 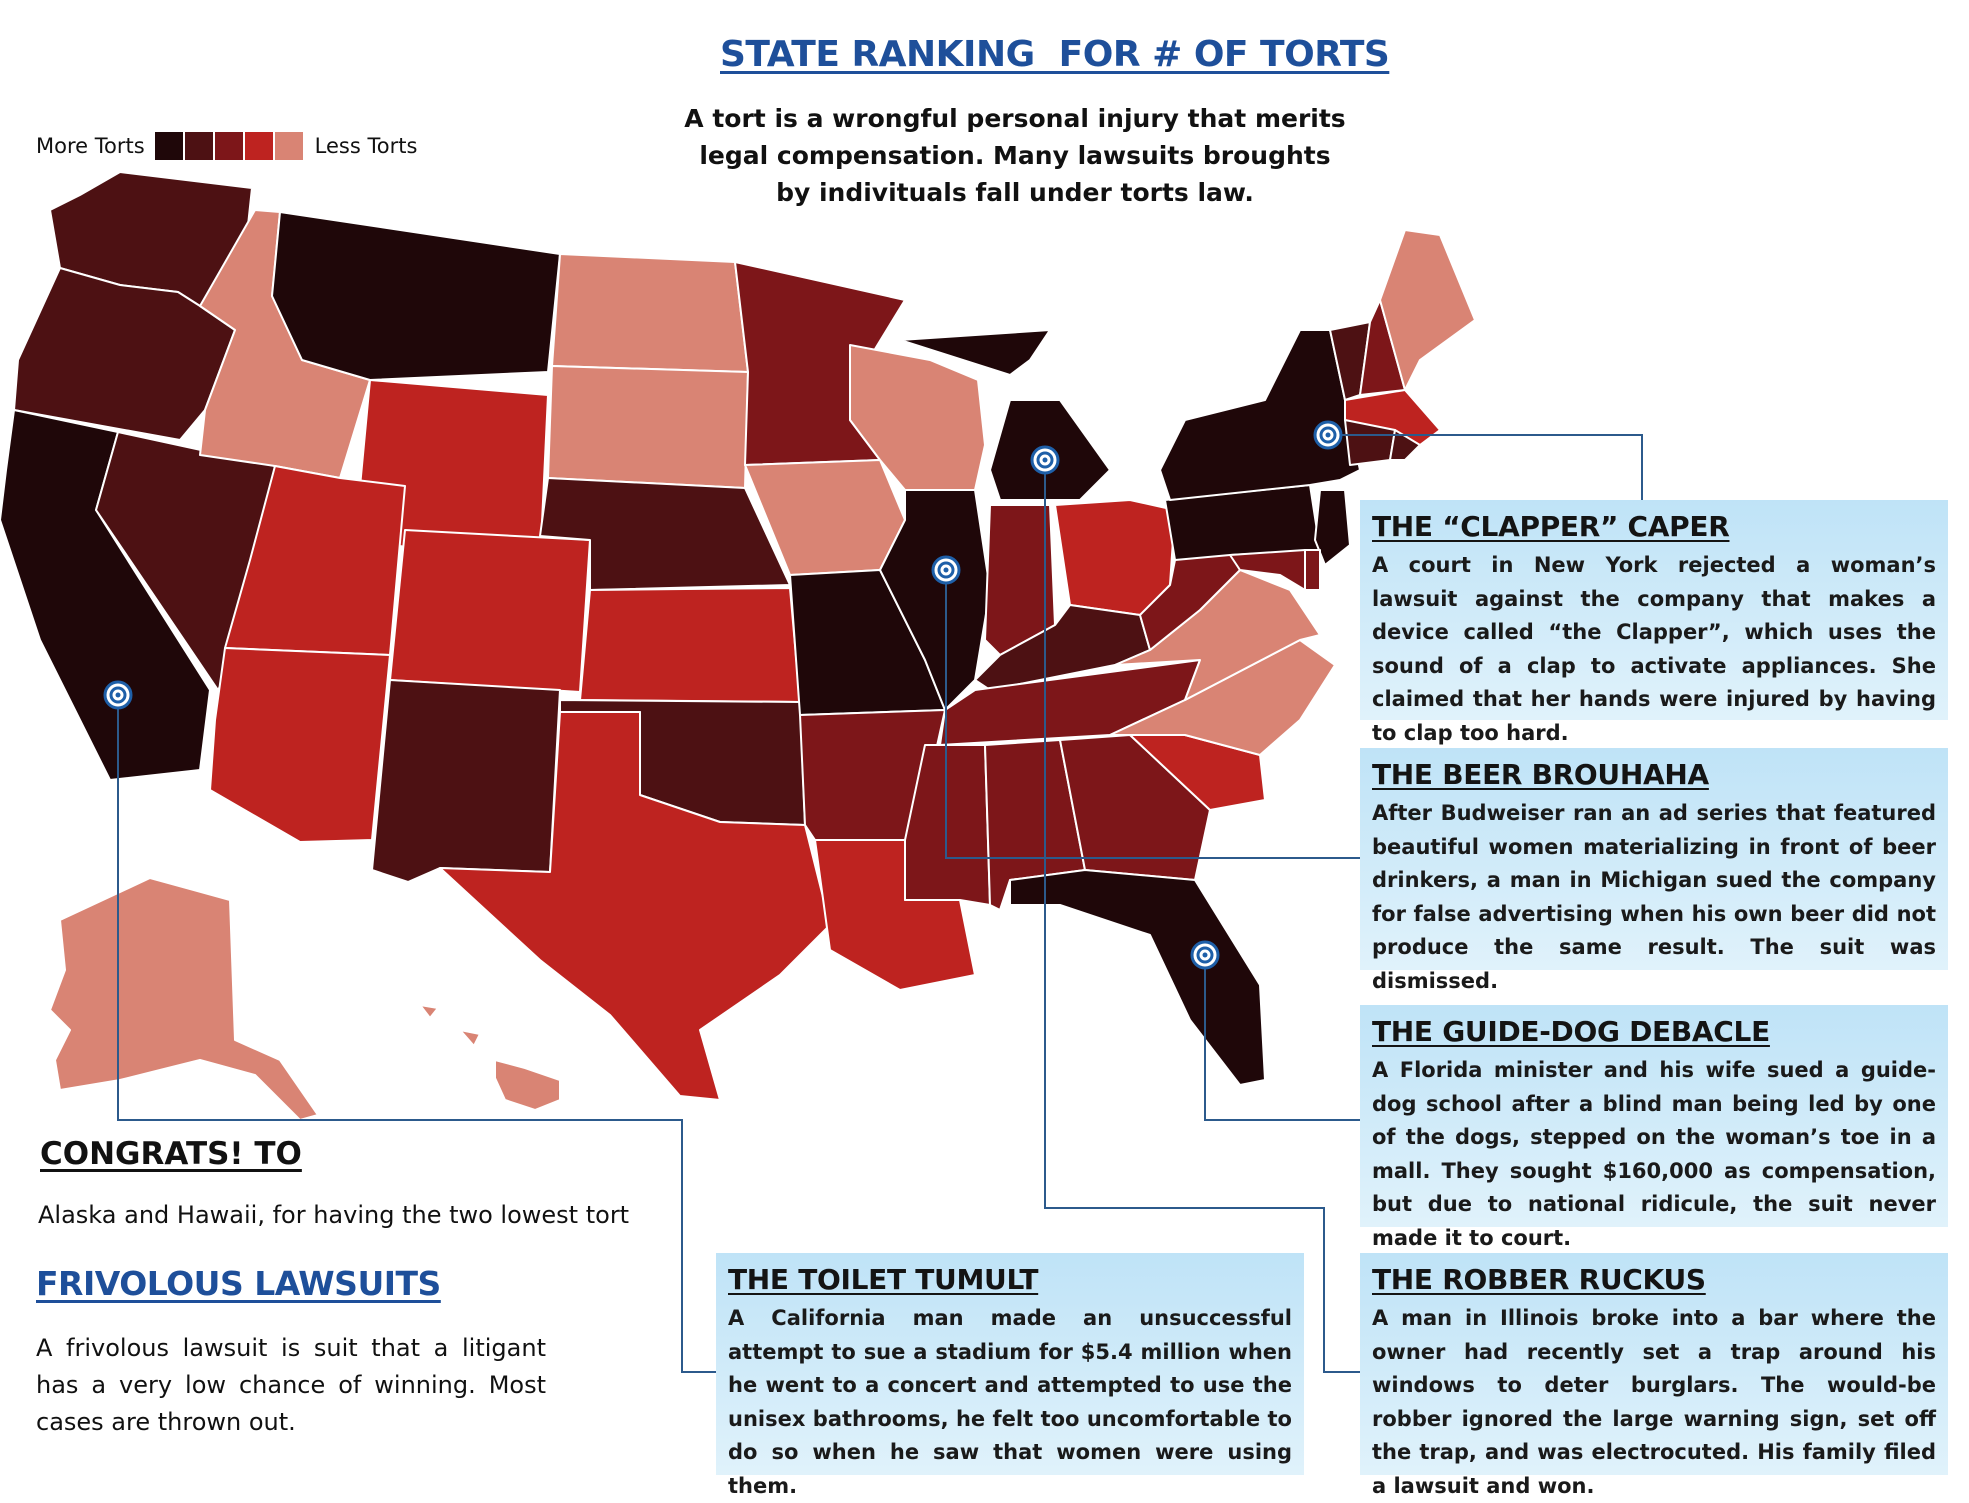 What do you see at coordinates (416, 296) in the screenshot?
I see `state-mt` at bounding box center [416, 296].